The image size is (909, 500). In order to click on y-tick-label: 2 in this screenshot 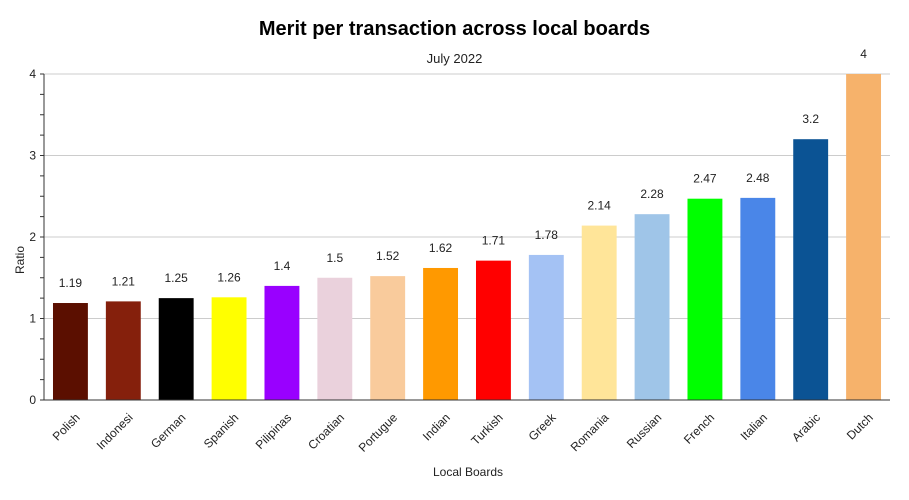, I will do `click(32, 237)`.